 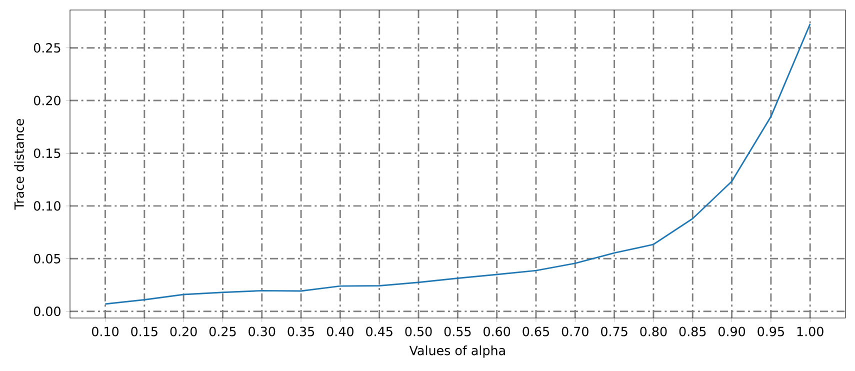 I want to click on x-axis-title: Values of alpha, so click(x=457, y=351).